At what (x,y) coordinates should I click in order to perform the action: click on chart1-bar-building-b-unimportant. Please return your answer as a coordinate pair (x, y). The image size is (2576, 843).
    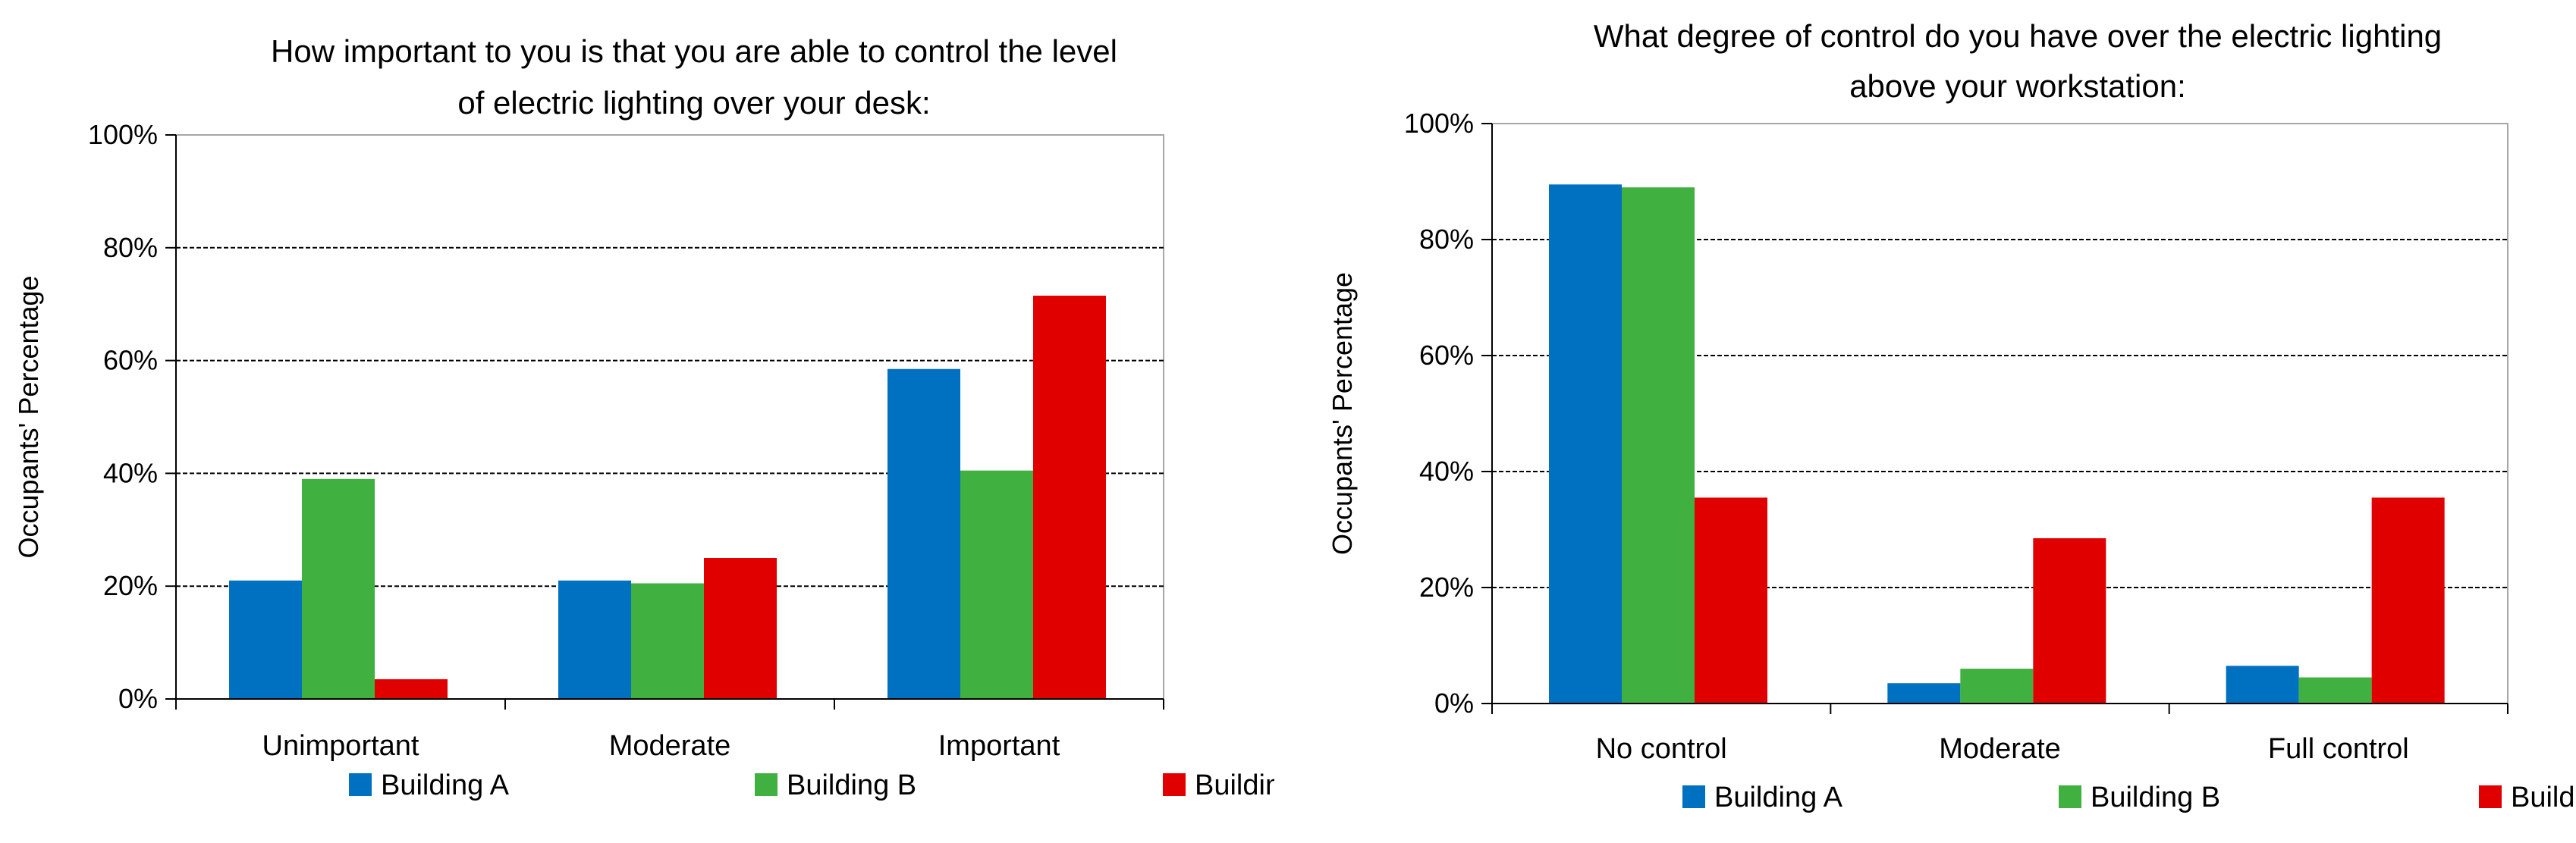
    Looking at the image, I should click on (338, 588).